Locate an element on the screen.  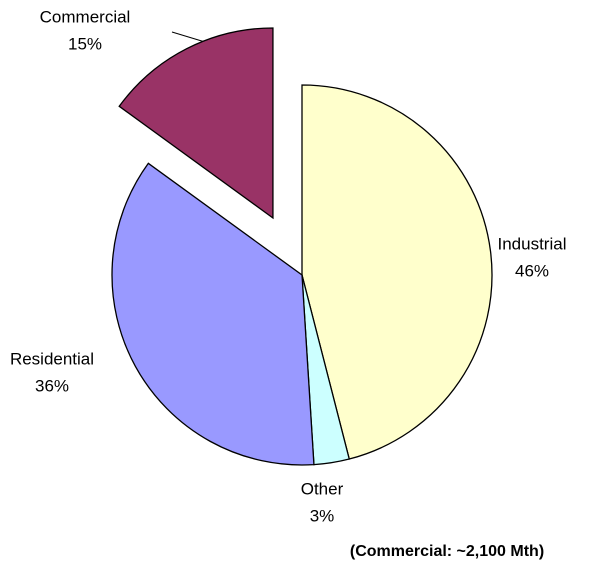
slice-label: Industrial is located at coordinates (532, 243).